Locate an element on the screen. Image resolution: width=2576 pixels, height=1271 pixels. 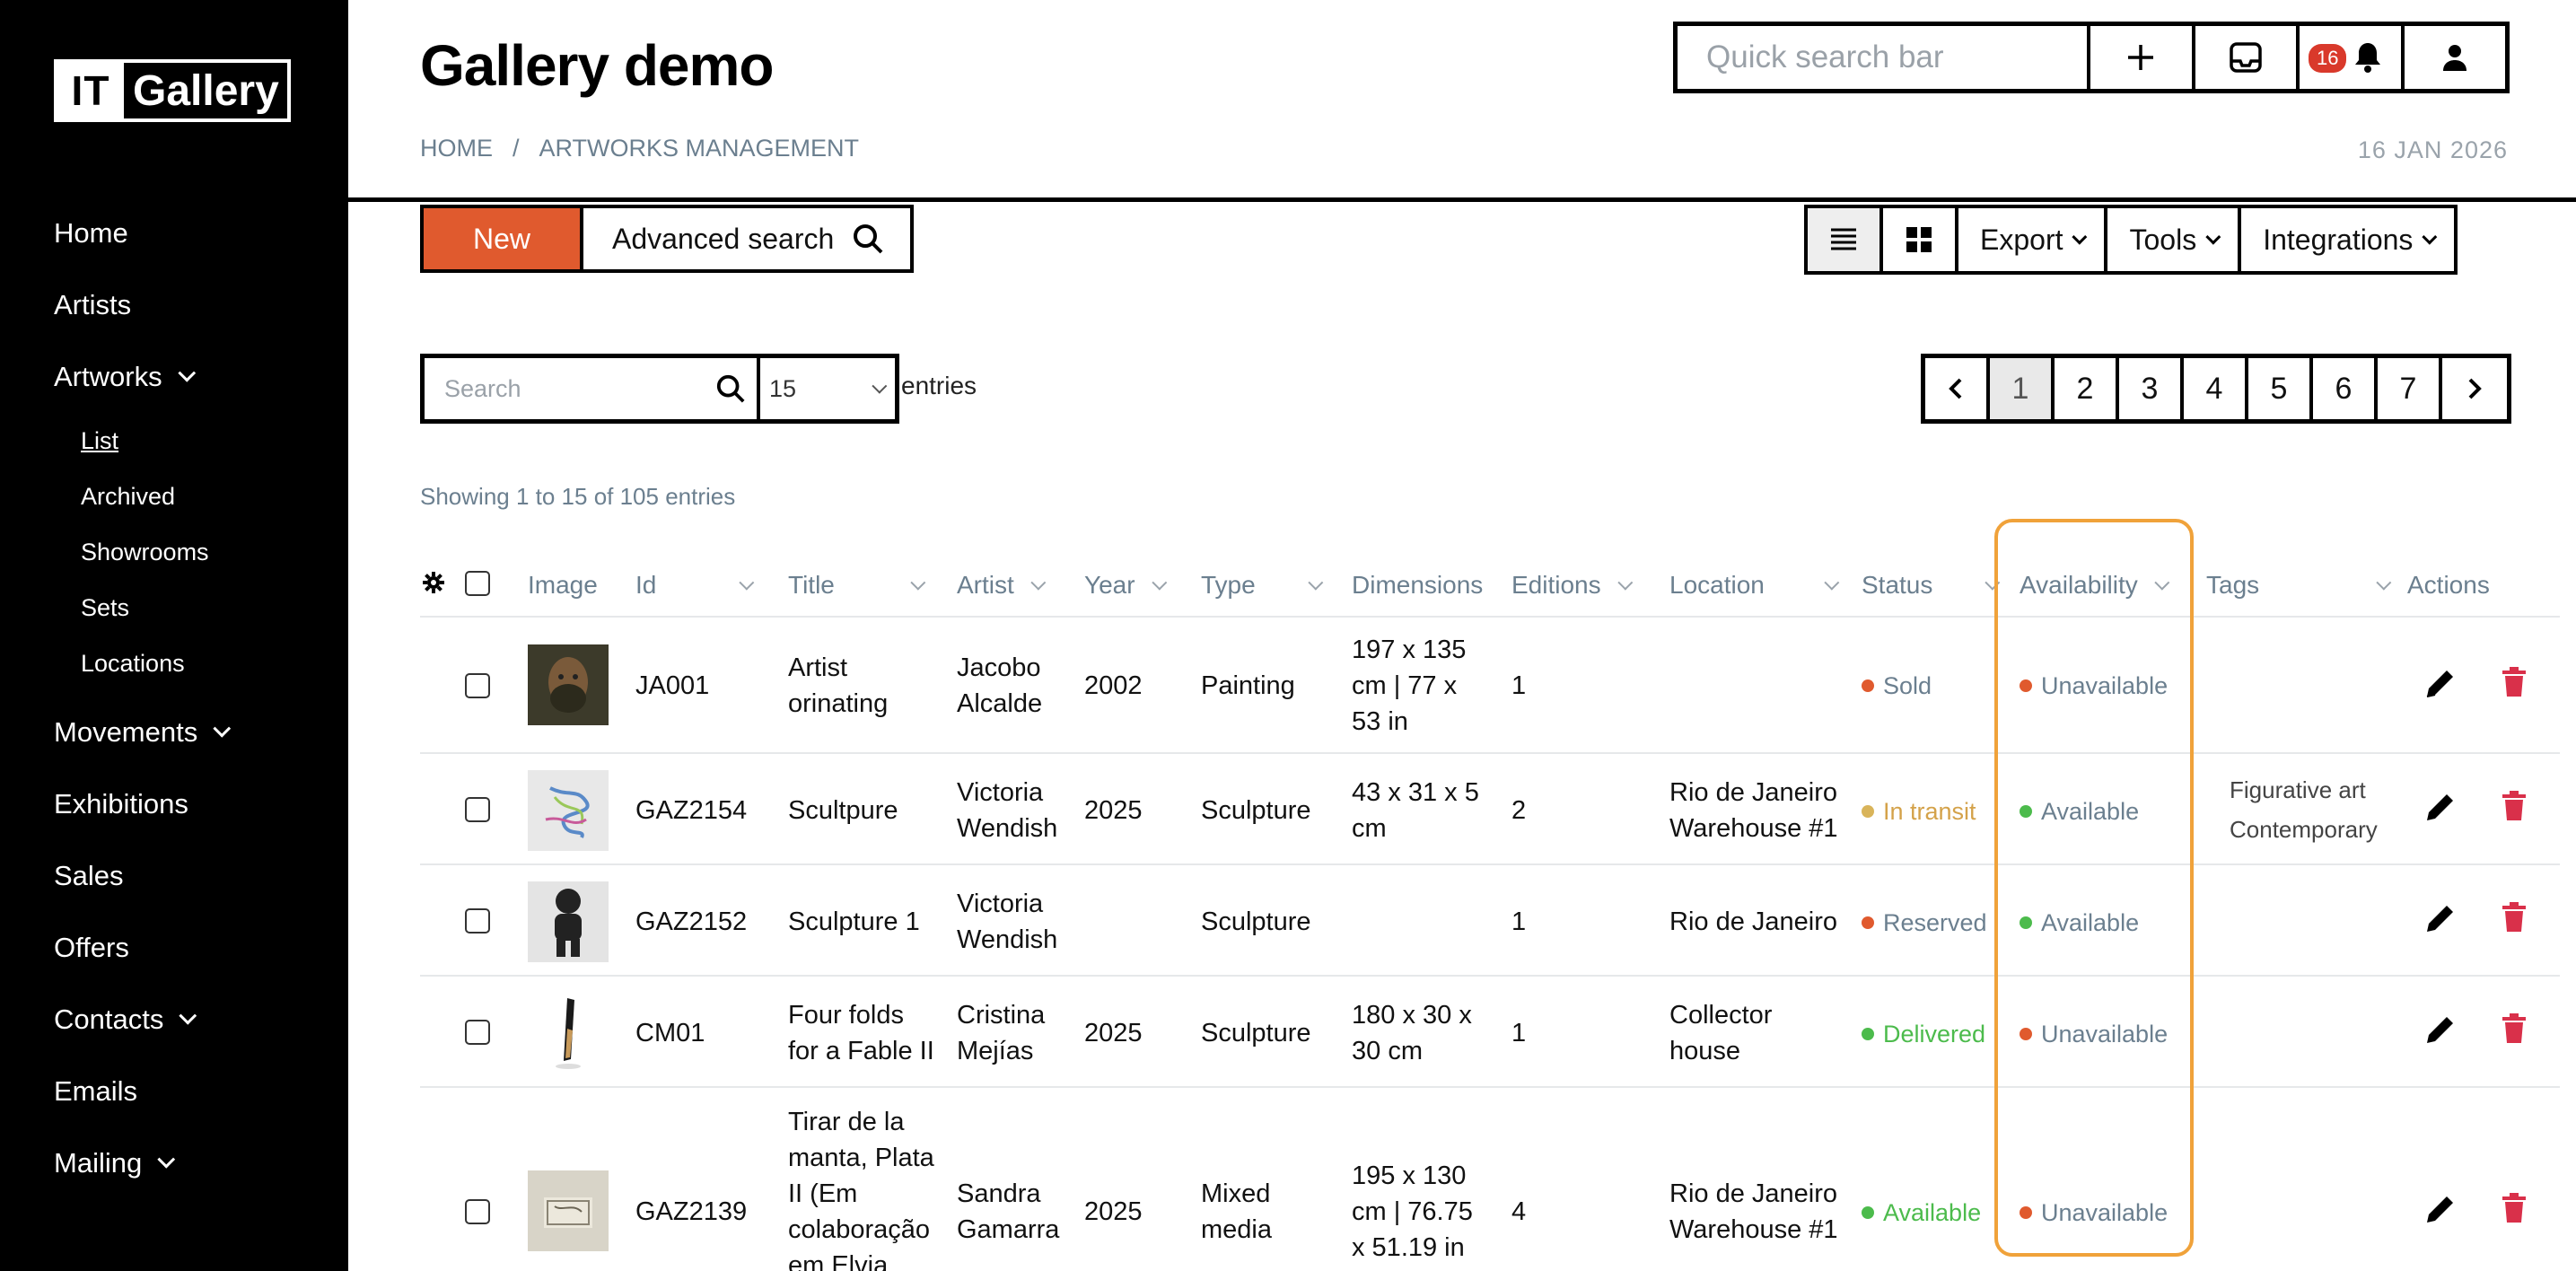
sidebar-item-mailing: Mailing is located at coordinates (197, 1163).